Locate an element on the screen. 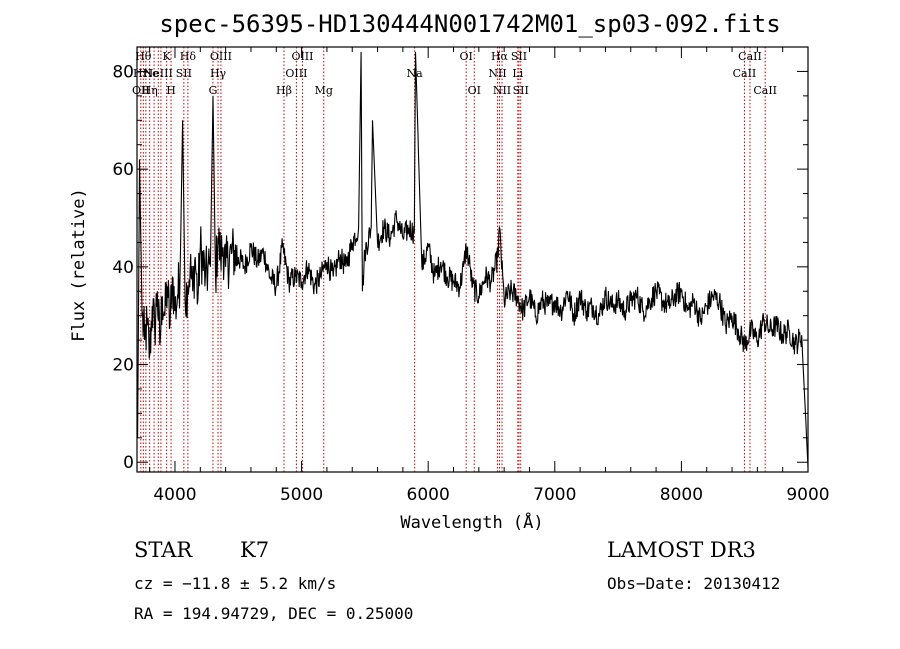  line-marker-label: G is located at coordinates (213, 90).